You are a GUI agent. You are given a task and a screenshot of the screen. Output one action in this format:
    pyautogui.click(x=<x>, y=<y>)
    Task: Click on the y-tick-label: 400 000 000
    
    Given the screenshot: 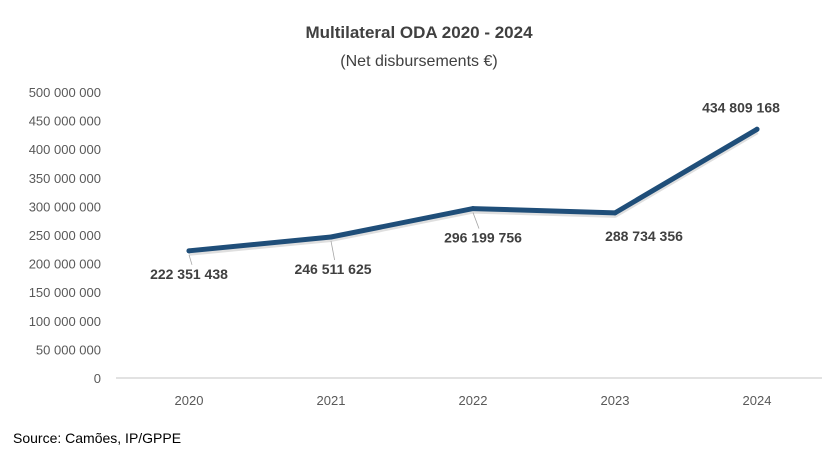 What is the action you would take?
    pyautogui.click(x=65, y=149)
    